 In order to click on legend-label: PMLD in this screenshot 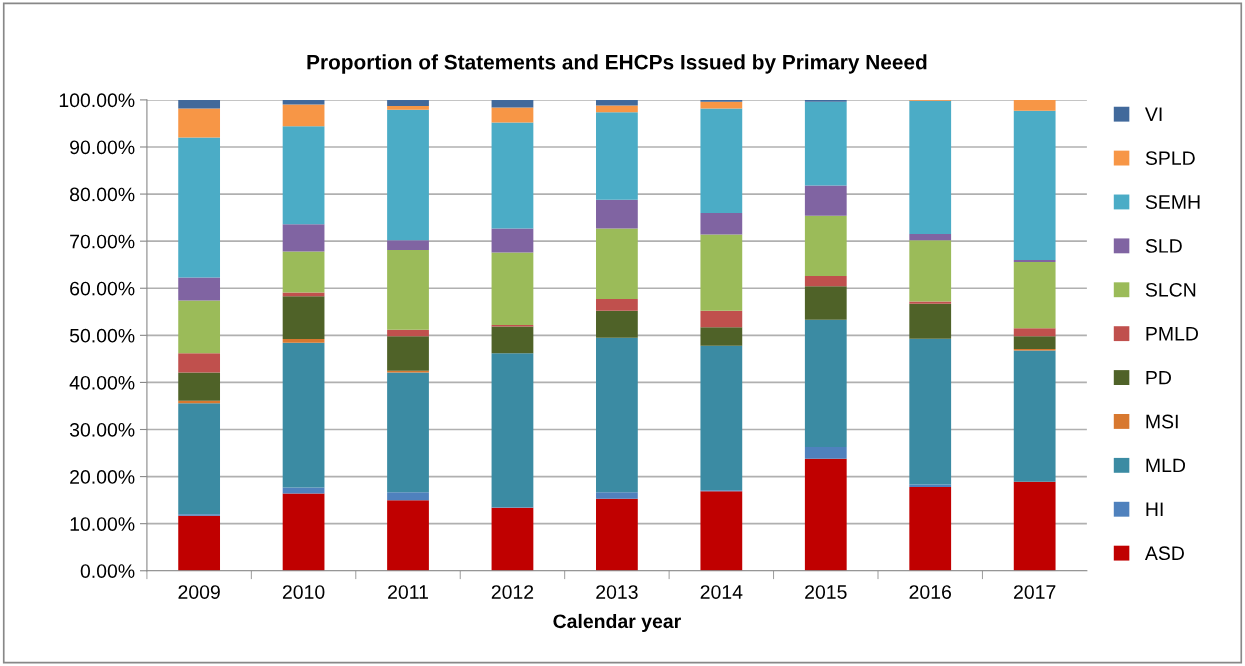, I will do `click(1172, 334)`.